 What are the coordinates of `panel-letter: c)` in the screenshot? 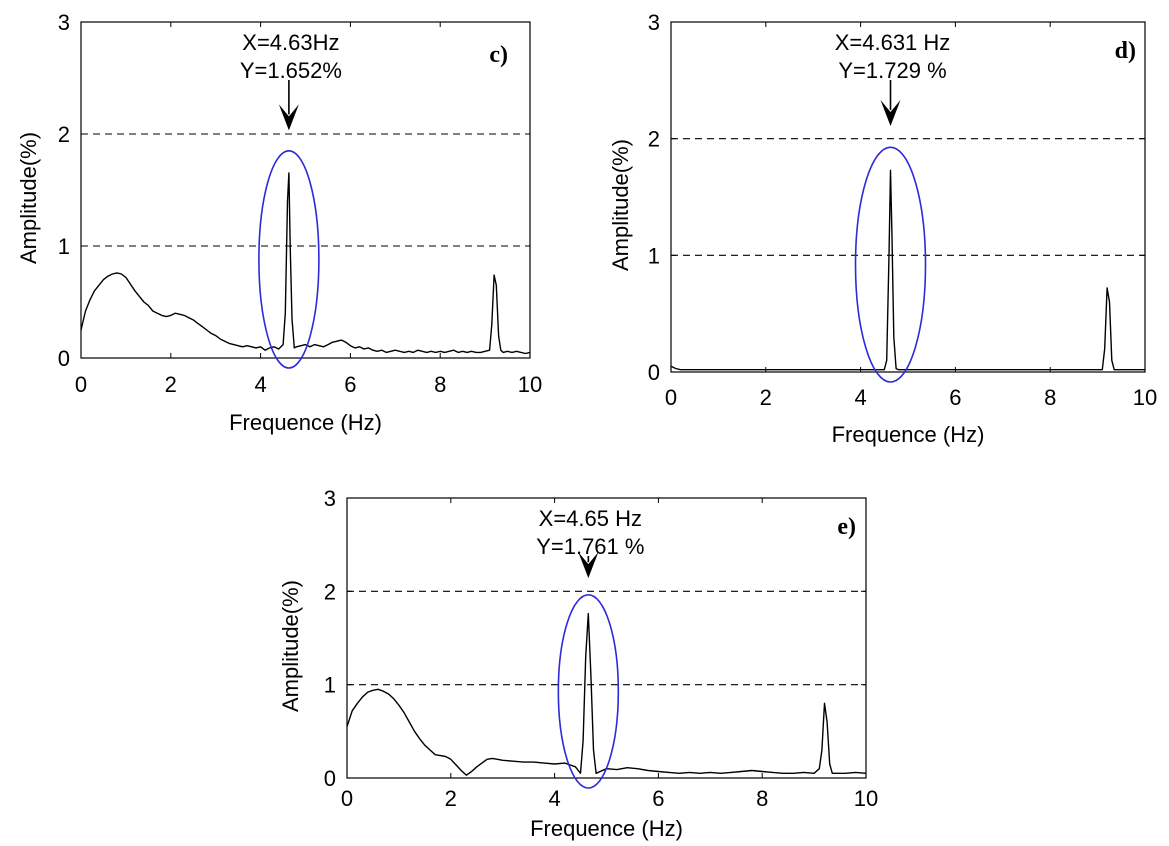 It's located at (498, 55).